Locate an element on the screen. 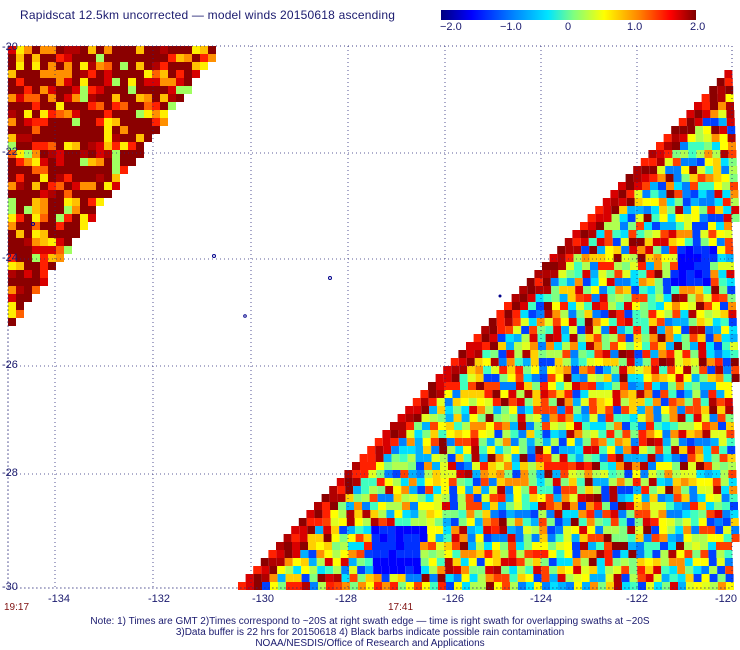 The image size is (740, 650). lat-label: -28 is located at coordinates (10, 473).